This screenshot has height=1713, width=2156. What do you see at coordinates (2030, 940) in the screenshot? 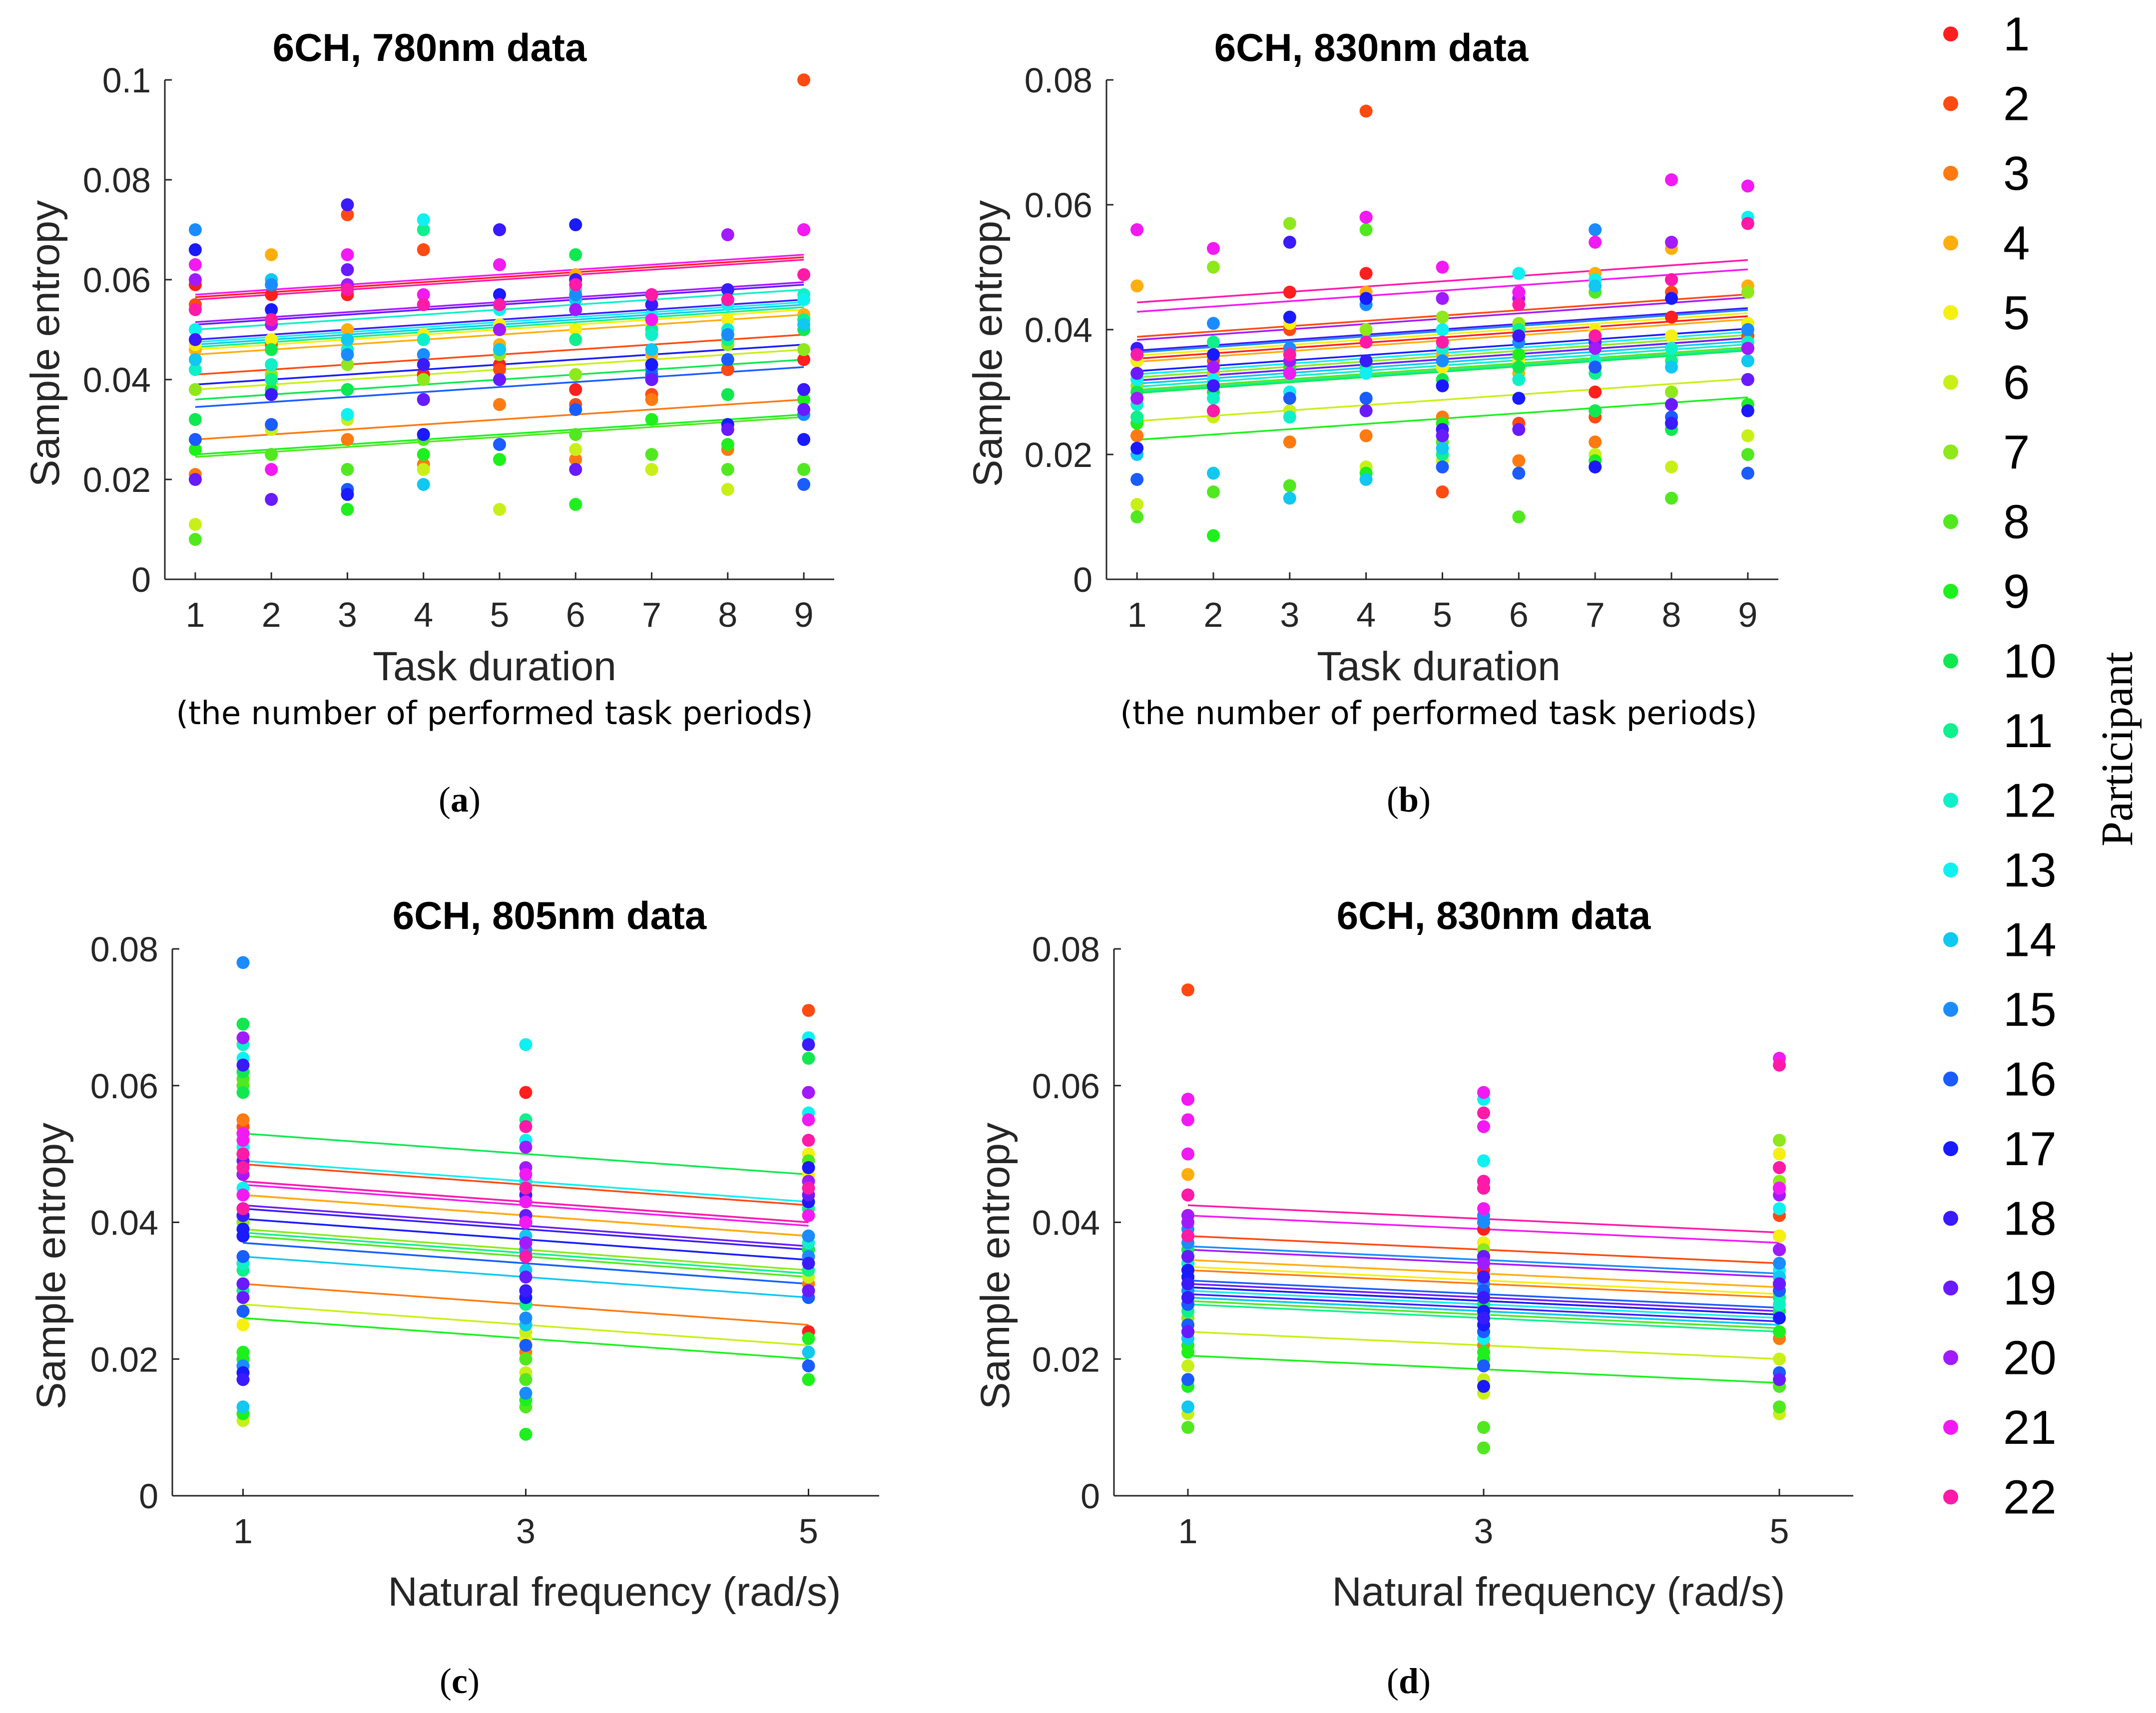
I see `legend-label-14: 14` at bounding box center [2030, 940].